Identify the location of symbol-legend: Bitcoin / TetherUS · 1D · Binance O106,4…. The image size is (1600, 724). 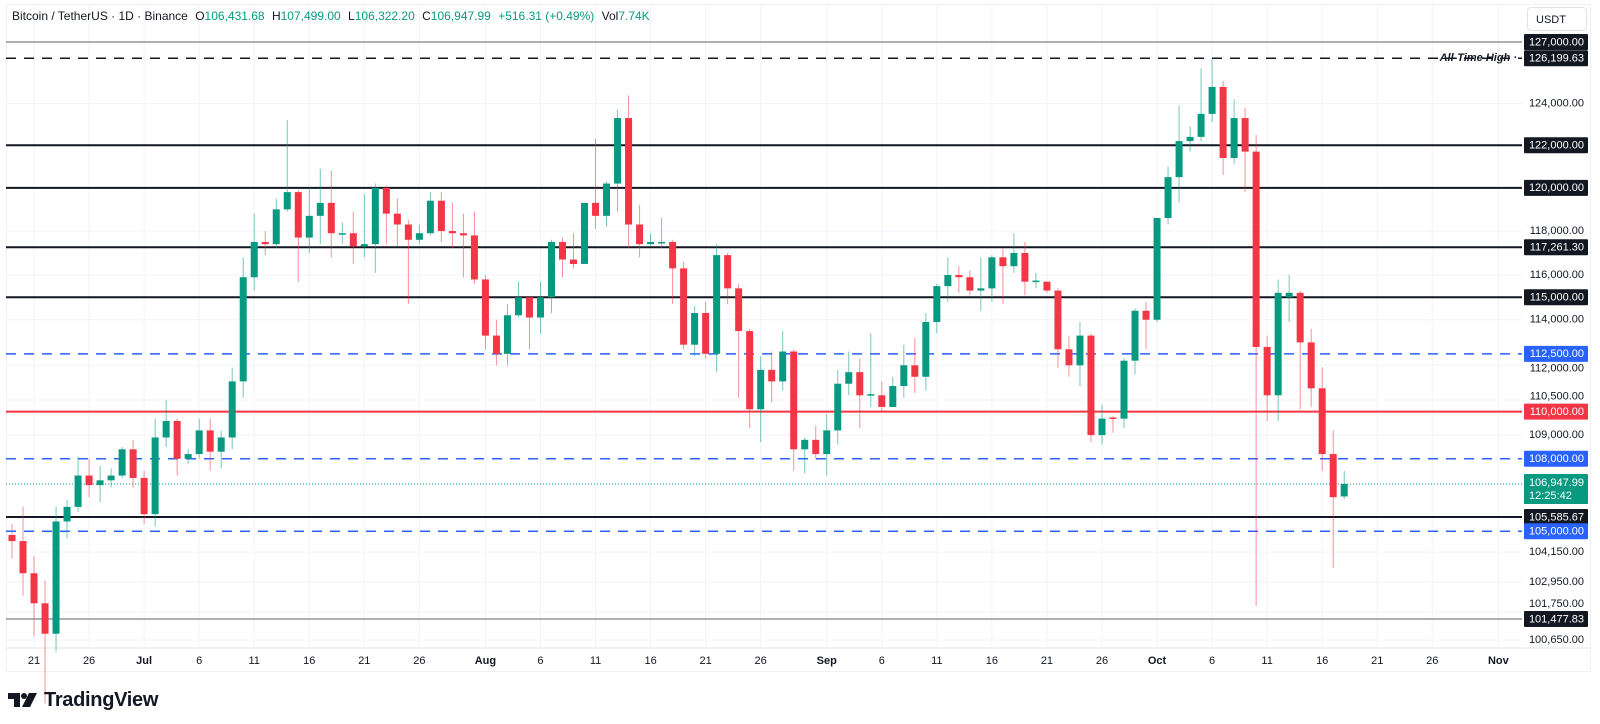
(333, 16).